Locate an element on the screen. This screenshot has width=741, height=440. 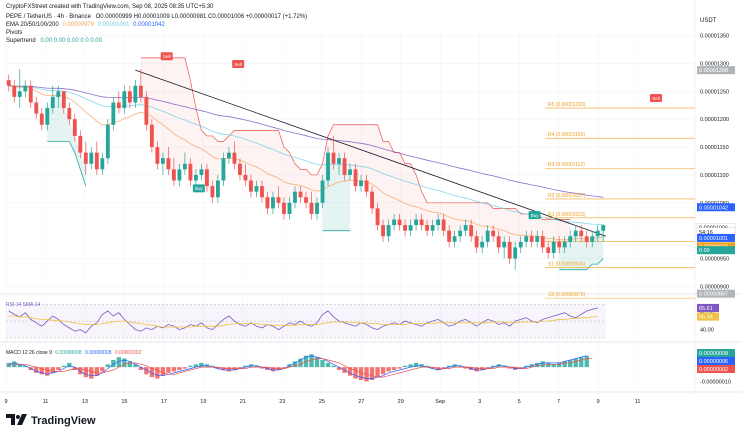
ema-value-2: 0.00001001 is located at coordinates (113, 25).